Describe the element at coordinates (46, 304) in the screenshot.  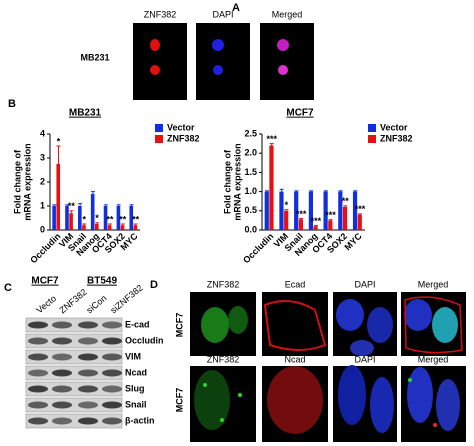
I see `lane-label: Vecto` at that location.